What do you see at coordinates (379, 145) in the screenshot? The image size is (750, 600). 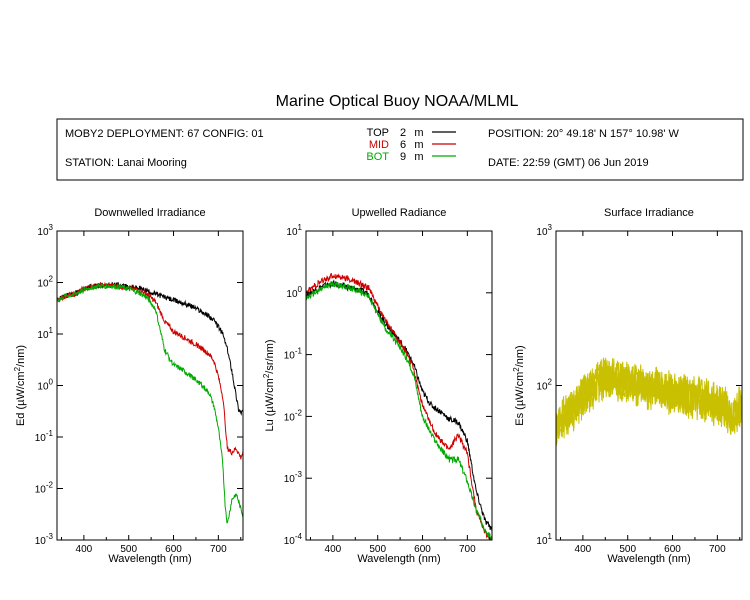 I see `legend-label-mid: MID` at bounding box center [379, 145].